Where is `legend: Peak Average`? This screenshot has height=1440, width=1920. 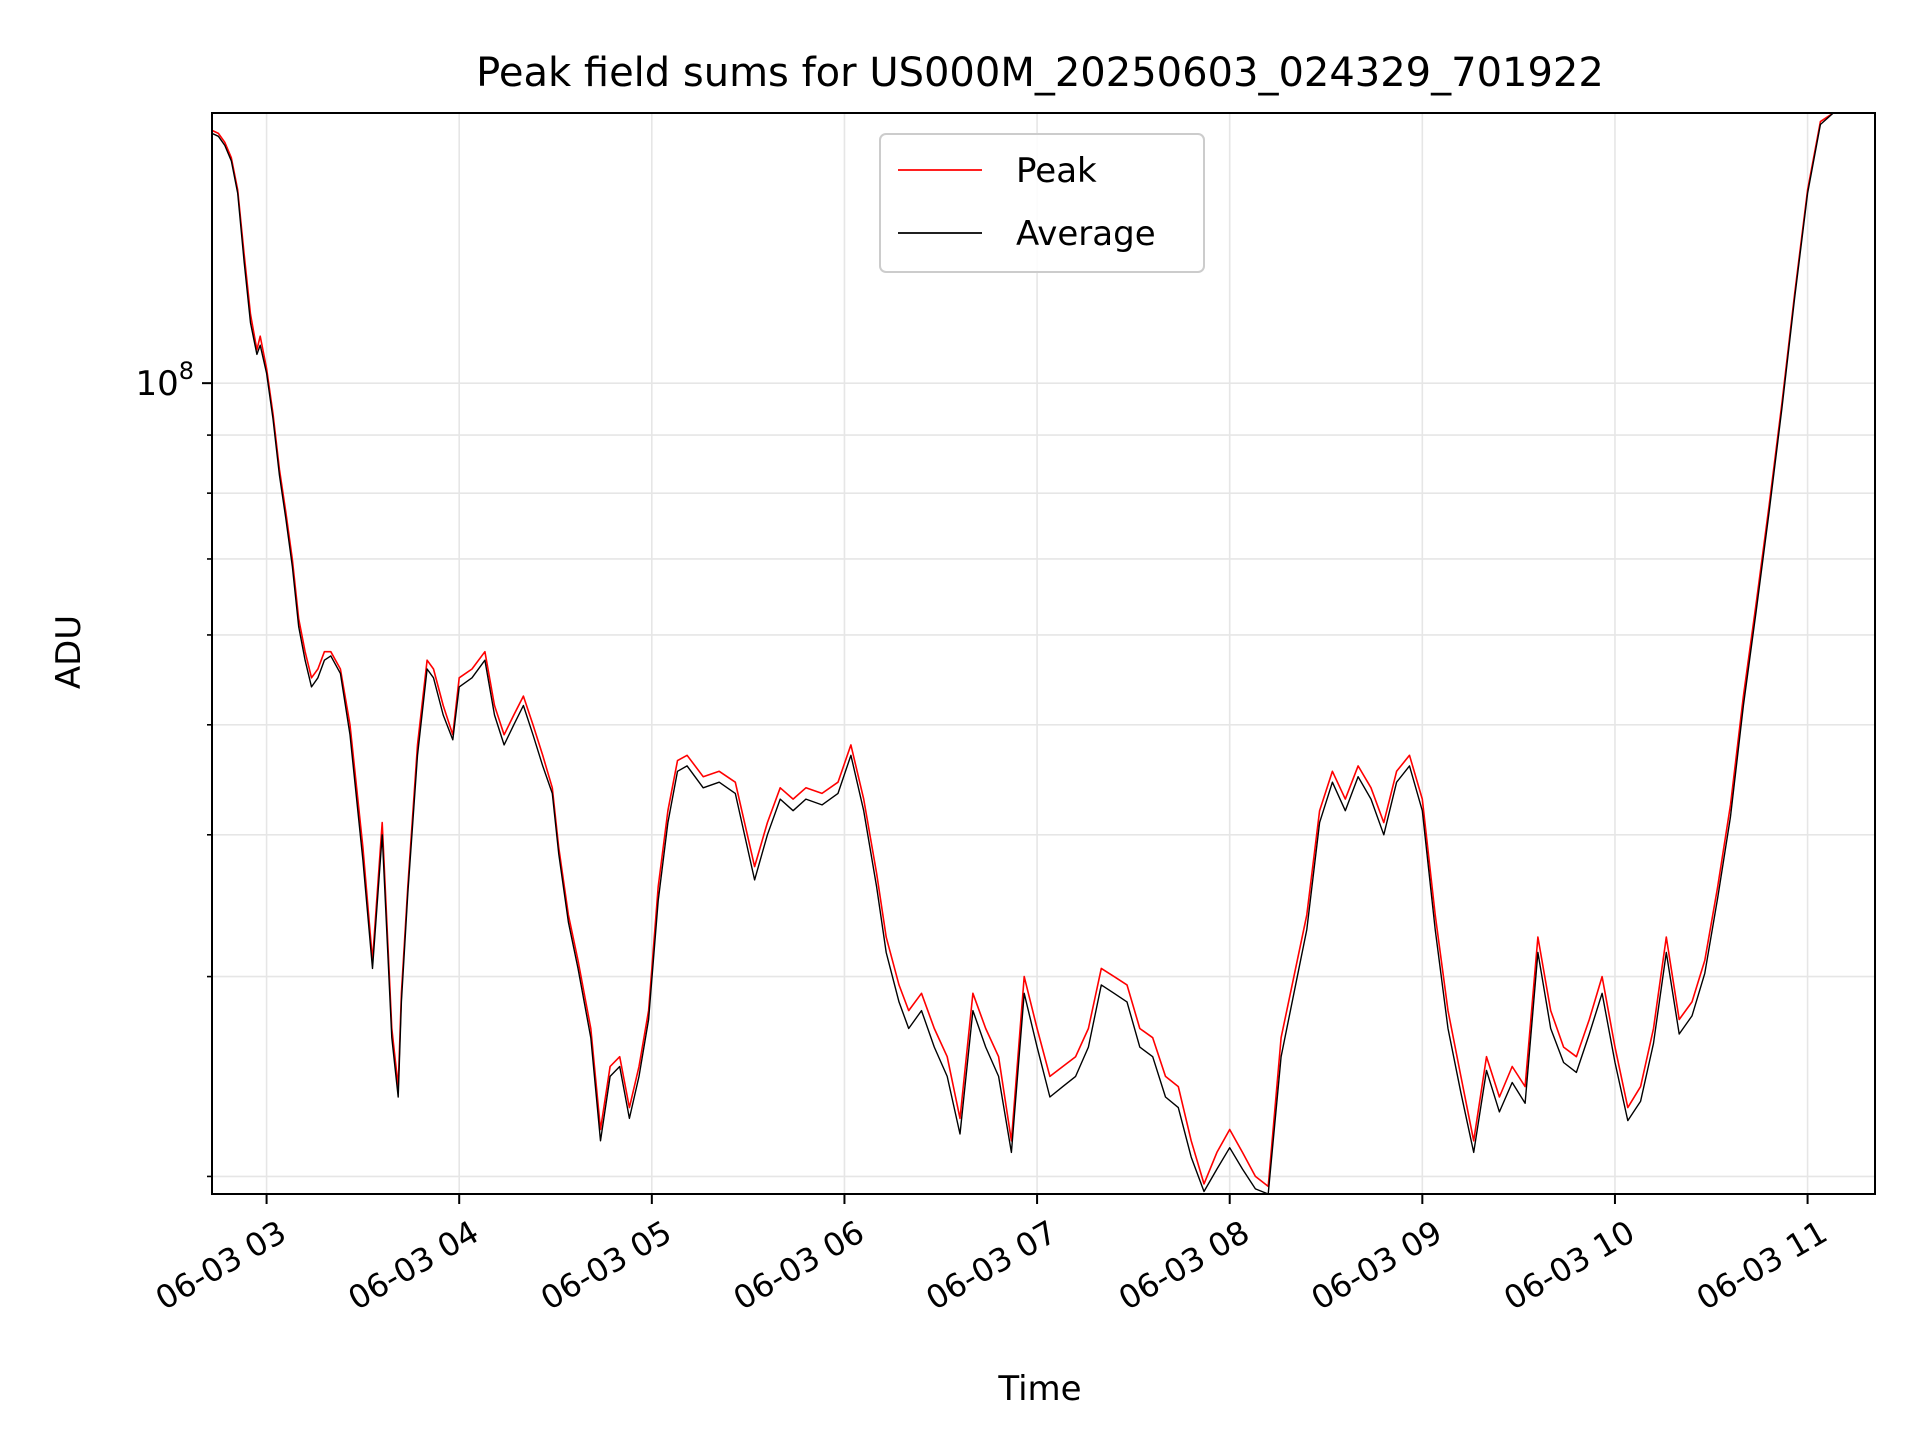 legend: Peak Average is located at coordinates (1042, 203).